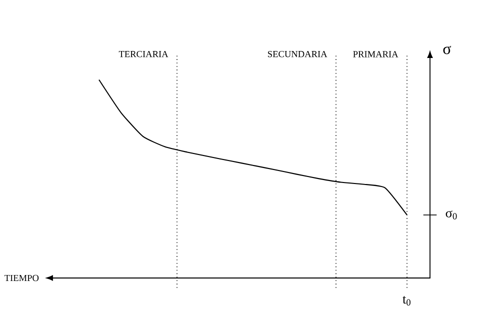 The image size is (500, 317). What do you see at coordinates (143, 54) in the screenshot?
I see `text: TERCIARIA` at bounding box center [143, 54].